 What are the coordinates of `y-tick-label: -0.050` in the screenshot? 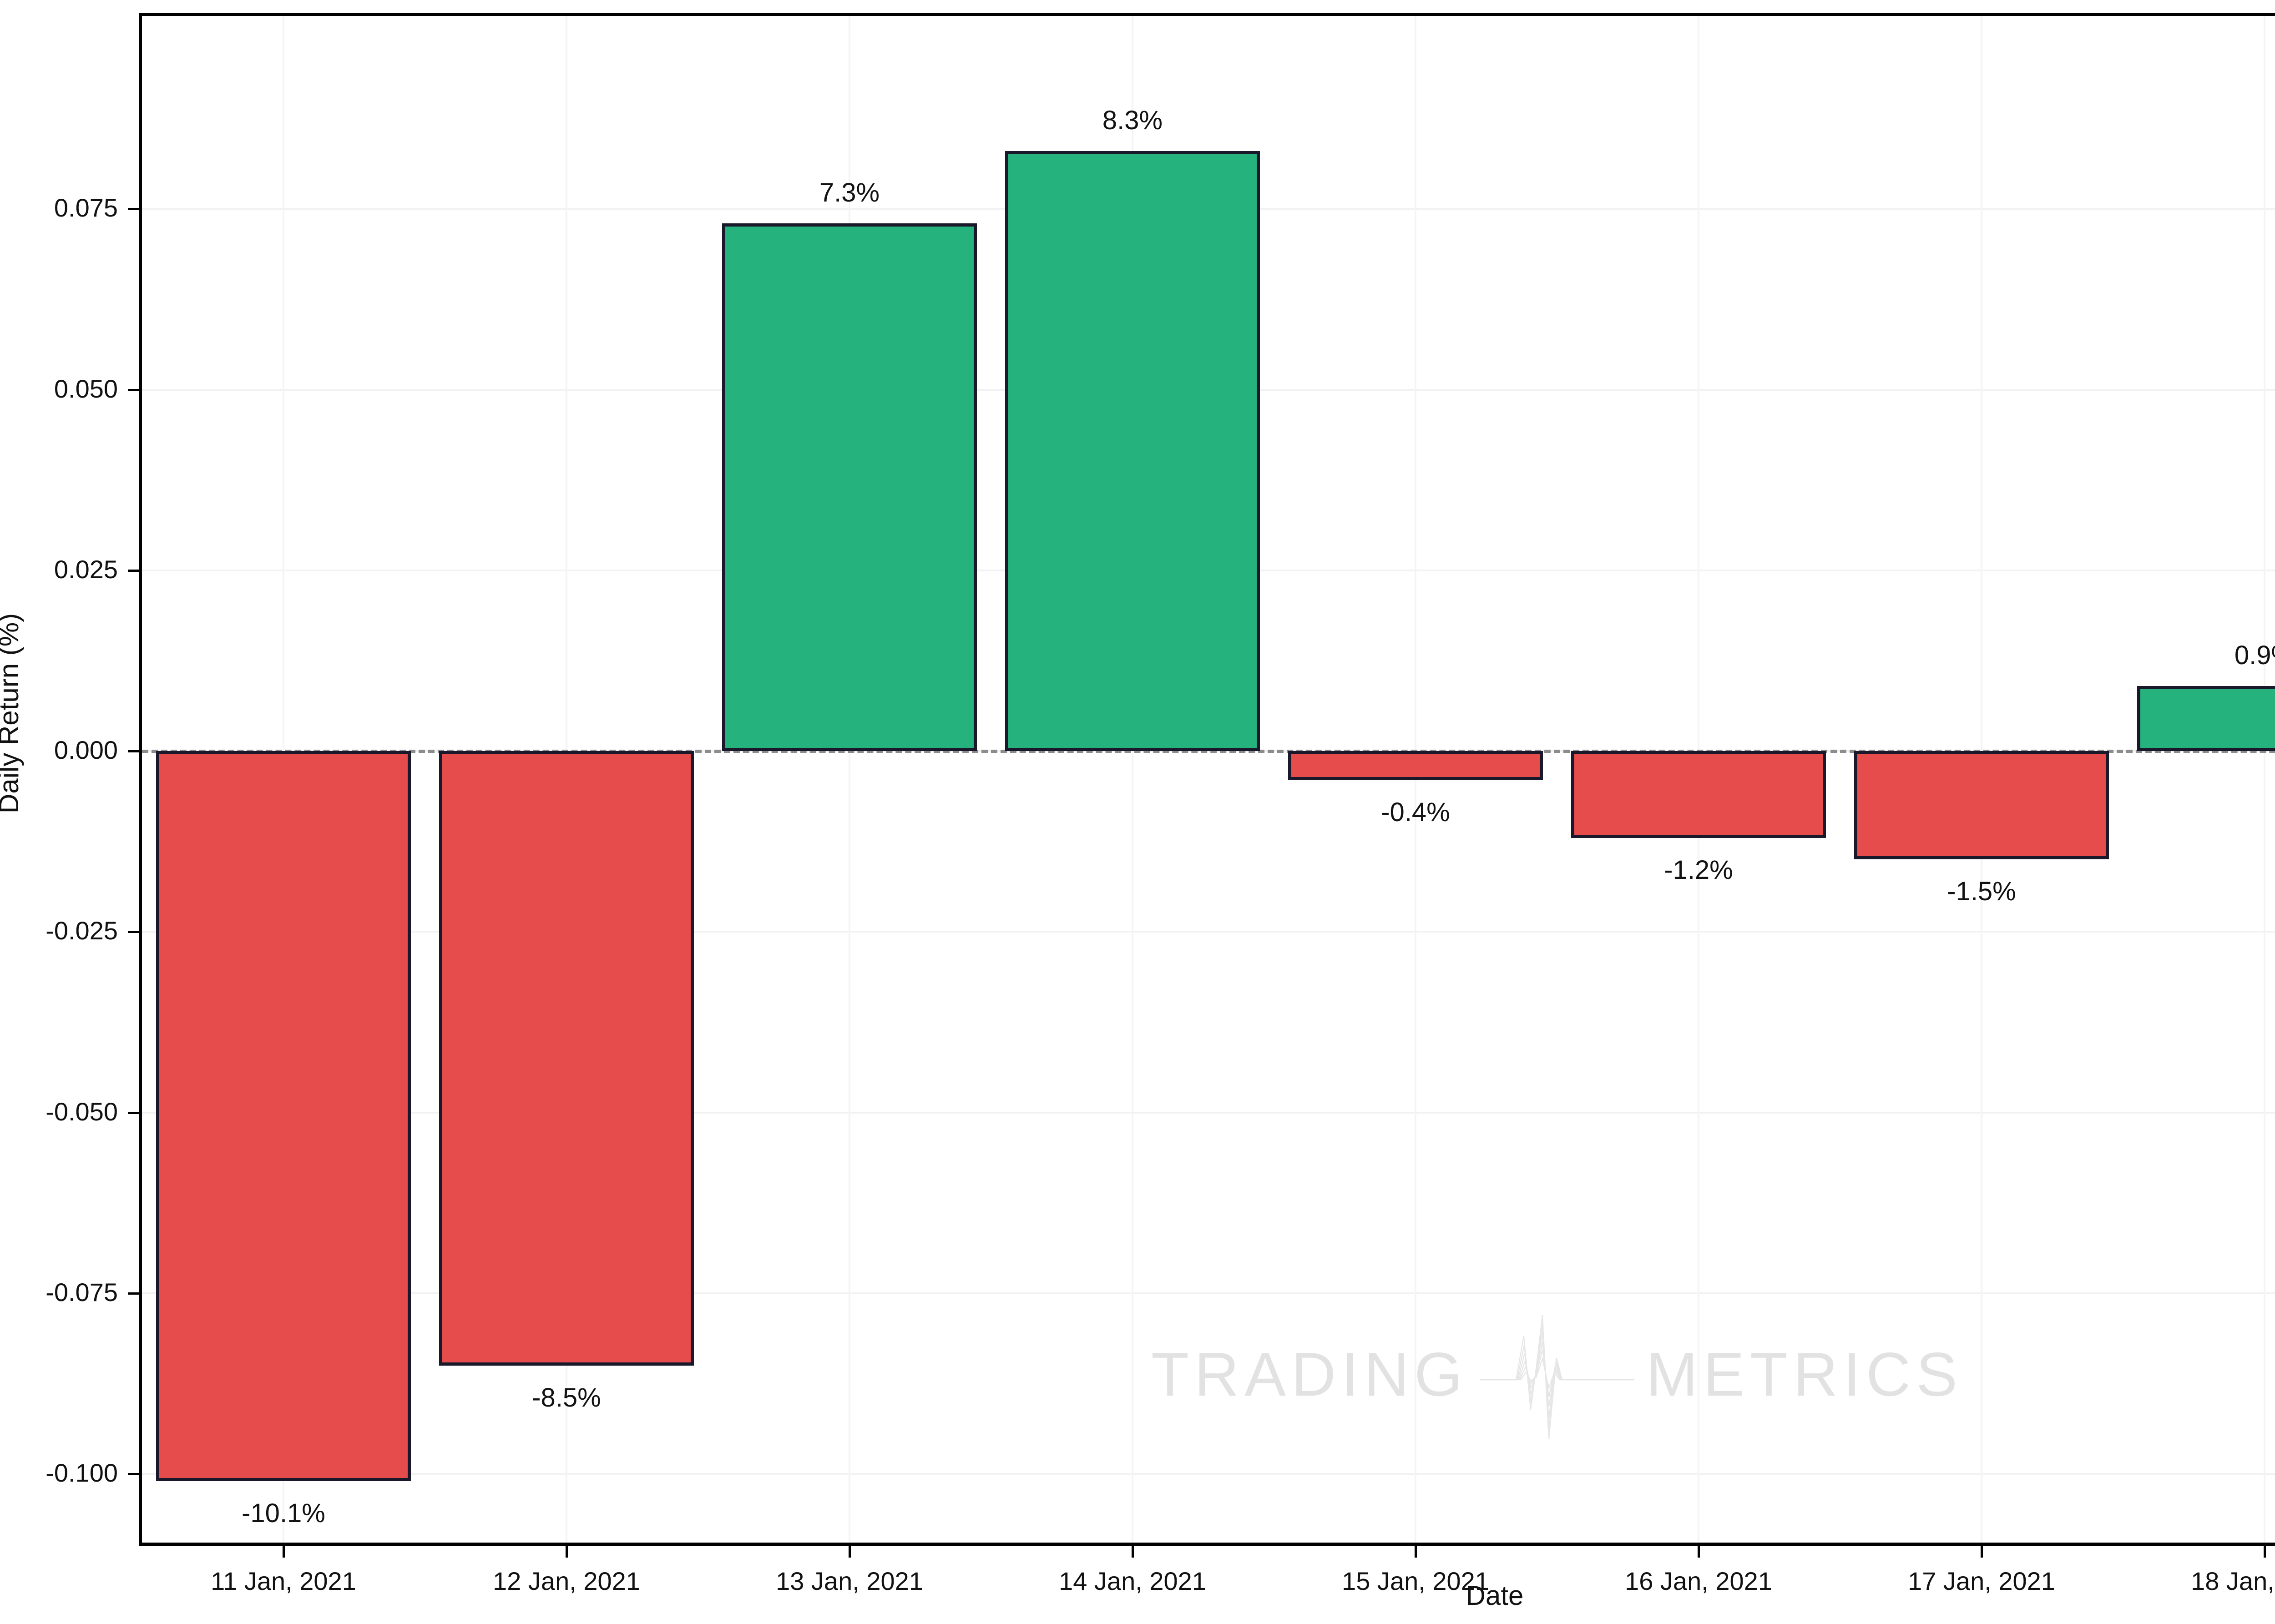 It's located at (82, 1111).